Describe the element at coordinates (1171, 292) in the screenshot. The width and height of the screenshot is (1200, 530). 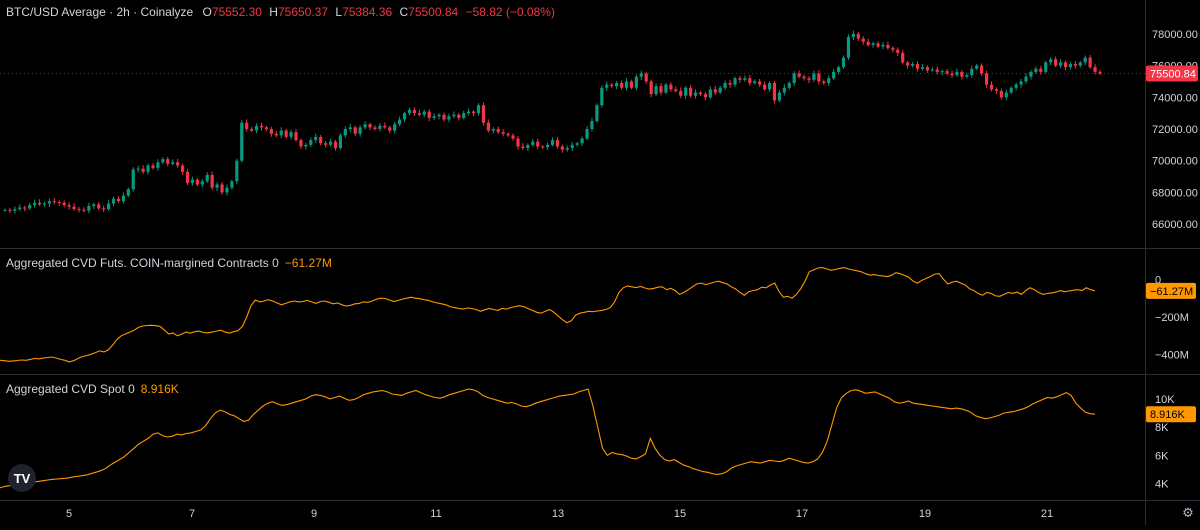
I see `futures-last-badge-label: −61.27M` at that location.